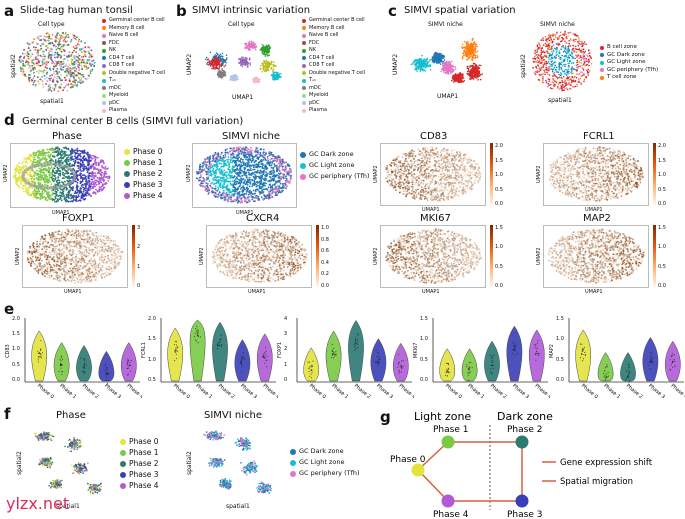 The height and width of the screenshot is (519, 685). What do you see at coordinates (337, 20) in the screenshot?
I see `legend-label: Germinal center B cell` at bounding box center [337, 20].